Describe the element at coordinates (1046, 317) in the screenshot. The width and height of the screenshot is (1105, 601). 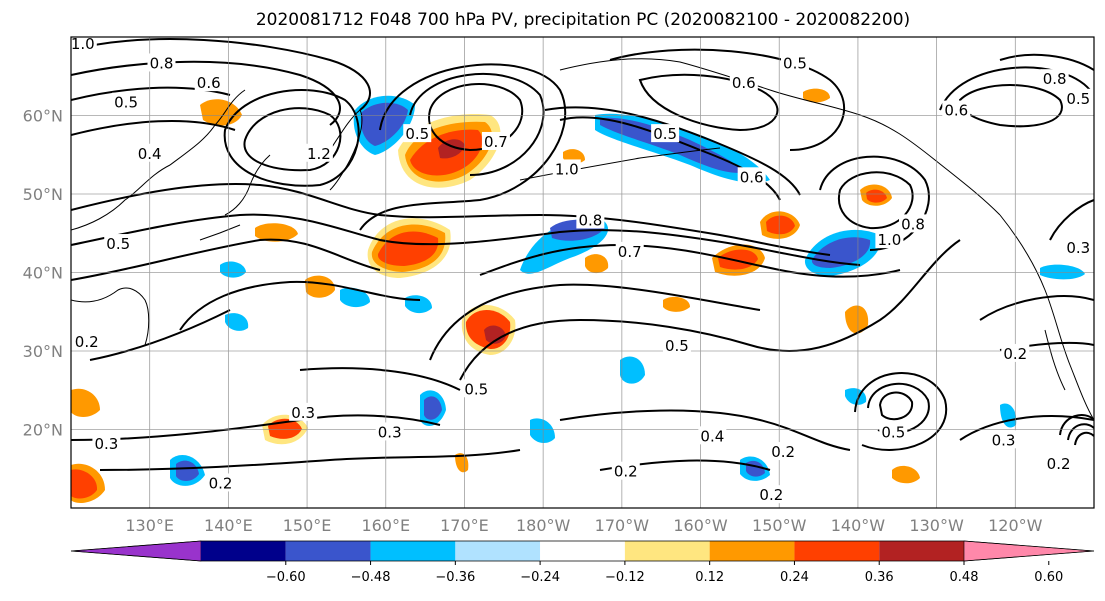
I see `coastline-na-west` at that location.